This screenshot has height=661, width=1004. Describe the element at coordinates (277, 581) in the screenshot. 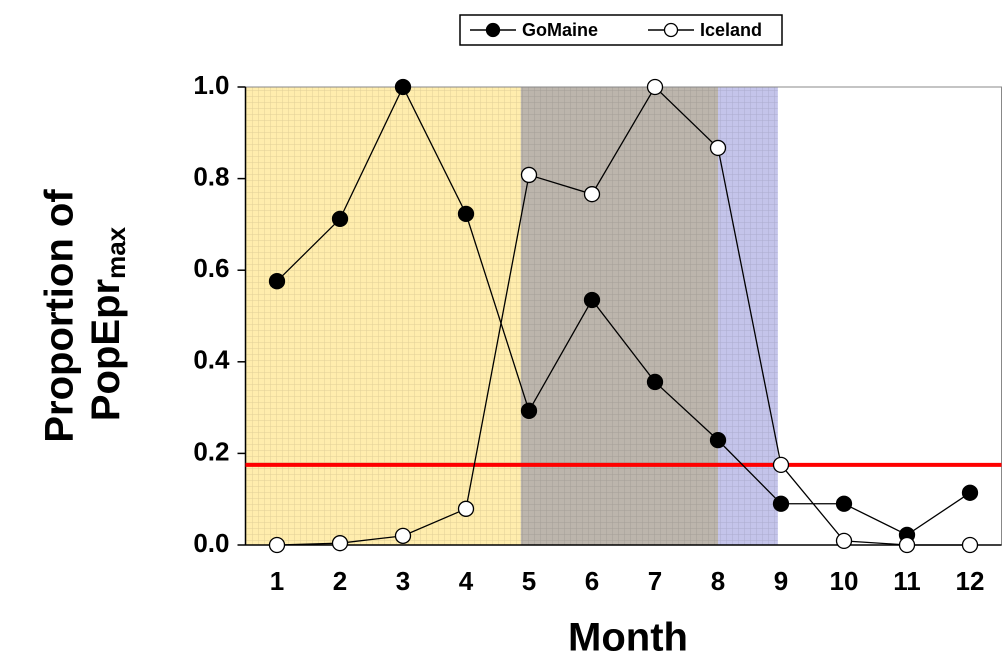

I see `x-tick-label: 1` at that location.